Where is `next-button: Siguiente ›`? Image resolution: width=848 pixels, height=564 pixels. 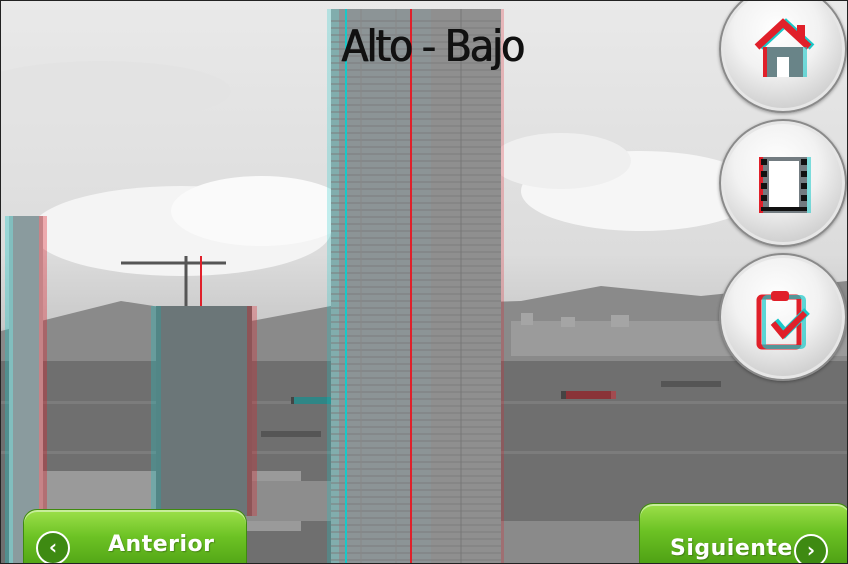 next-button: Siguiente › is located at coordinates (743, 533).